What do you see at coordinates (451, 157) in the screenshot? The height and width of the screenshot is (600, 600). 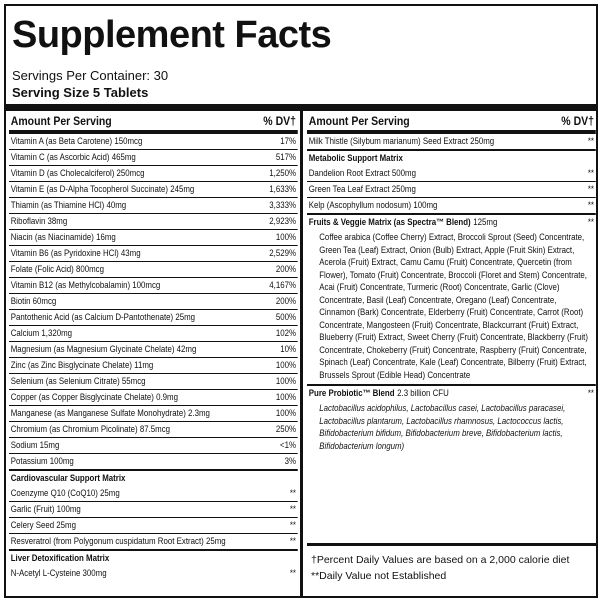 I see `section-heading: Metabolic Support Matrix` at bounding box center [451, 157].